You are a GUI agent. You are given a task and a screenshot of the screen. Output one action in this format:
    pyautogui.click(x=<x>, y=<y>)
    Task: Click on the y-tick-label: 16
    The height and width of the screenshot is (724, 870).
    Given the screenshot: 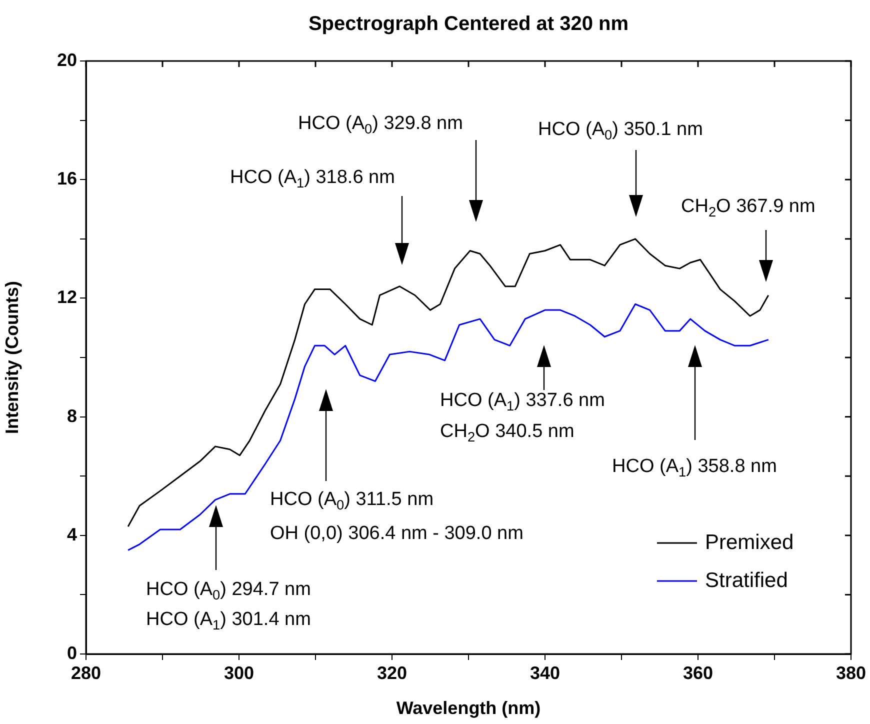 What is the action you would take?
    pyautogui.click(x=66, y=178)
    